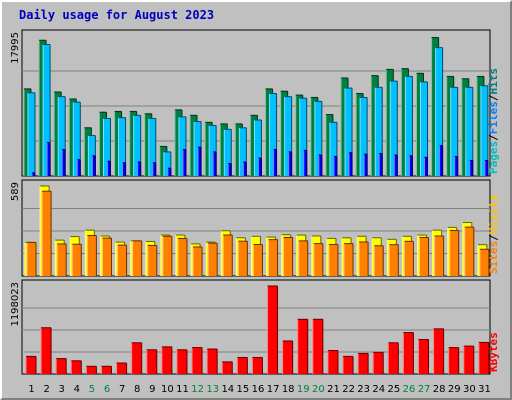 The width and height of the screenshot is (512, 400). Describe the element at coordinates (288, 389) in the screenshot. I see `x-tick-label: 18` at that location.